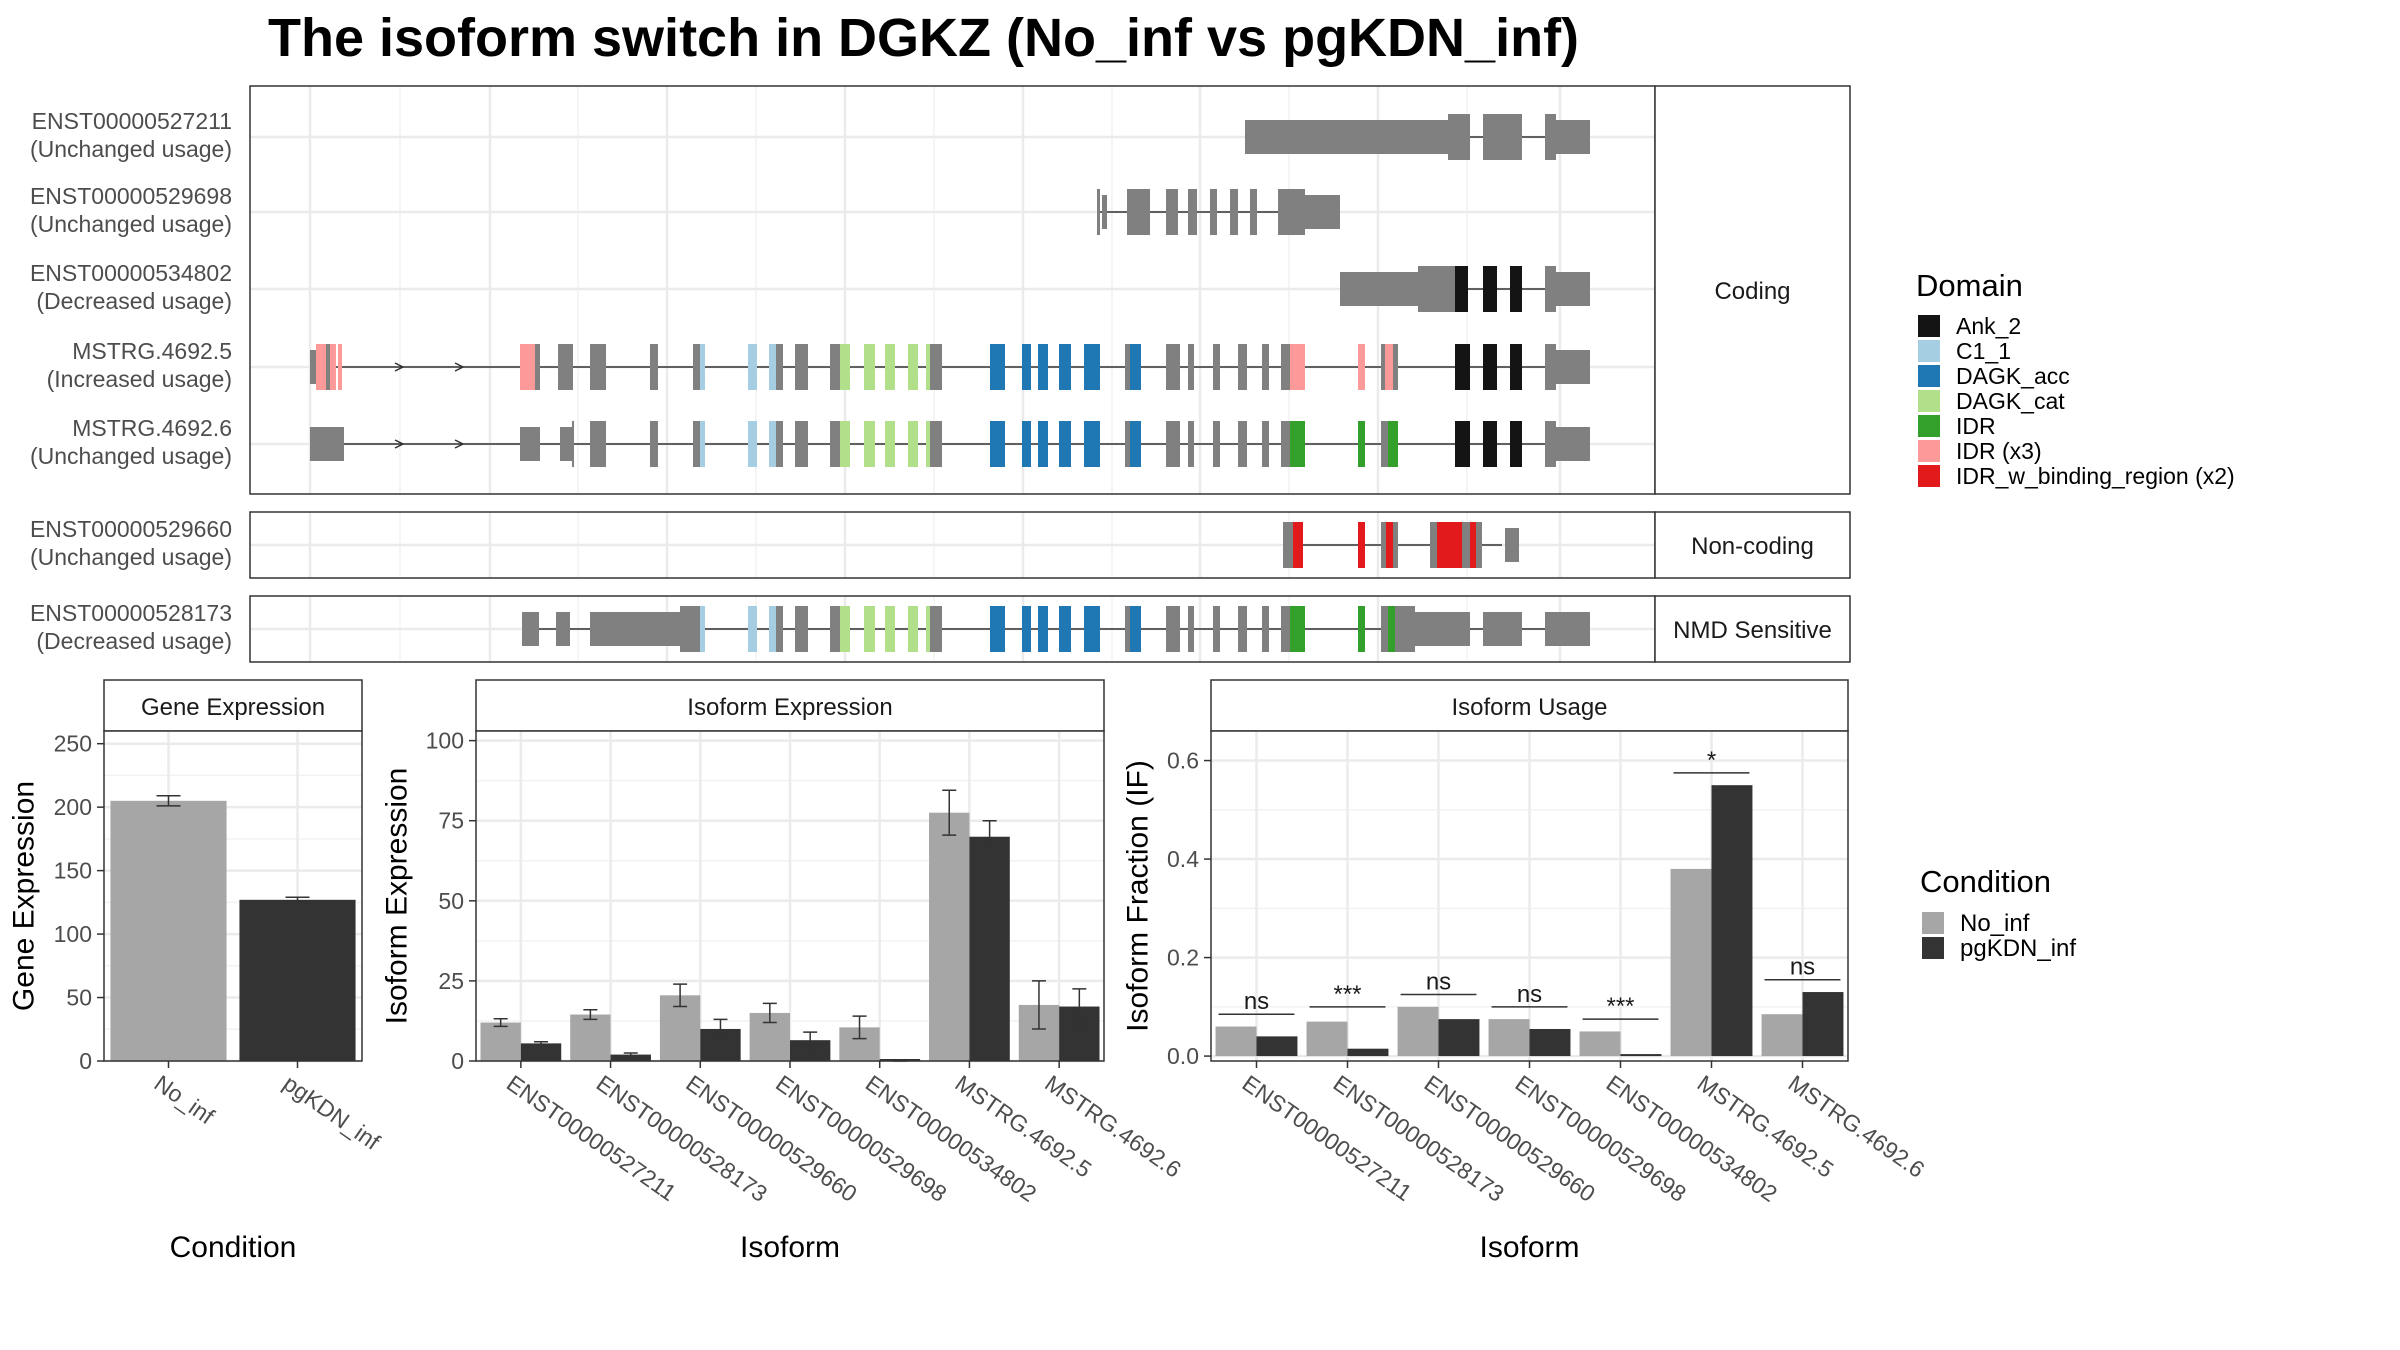 The image size is (2400, 1350). What do you see at coordinates (332, 1112) in the screenshot?
I see `x-tick-label: pgKDN_inf` at bounding box center [332, 1112].